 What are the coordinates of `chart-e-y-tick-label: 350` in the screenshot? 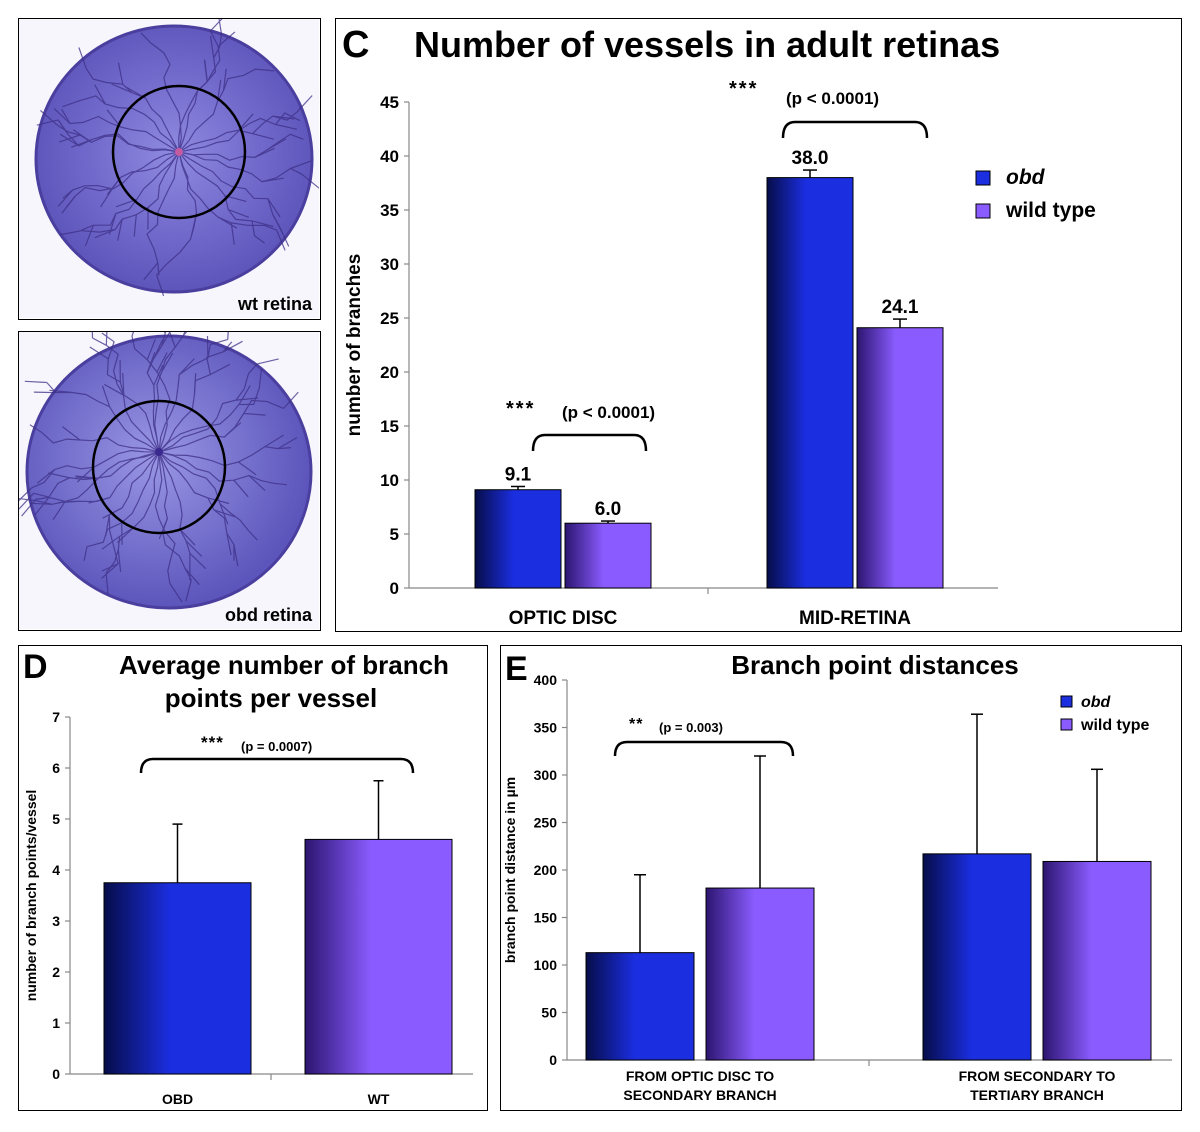 It's located at (546, 727).